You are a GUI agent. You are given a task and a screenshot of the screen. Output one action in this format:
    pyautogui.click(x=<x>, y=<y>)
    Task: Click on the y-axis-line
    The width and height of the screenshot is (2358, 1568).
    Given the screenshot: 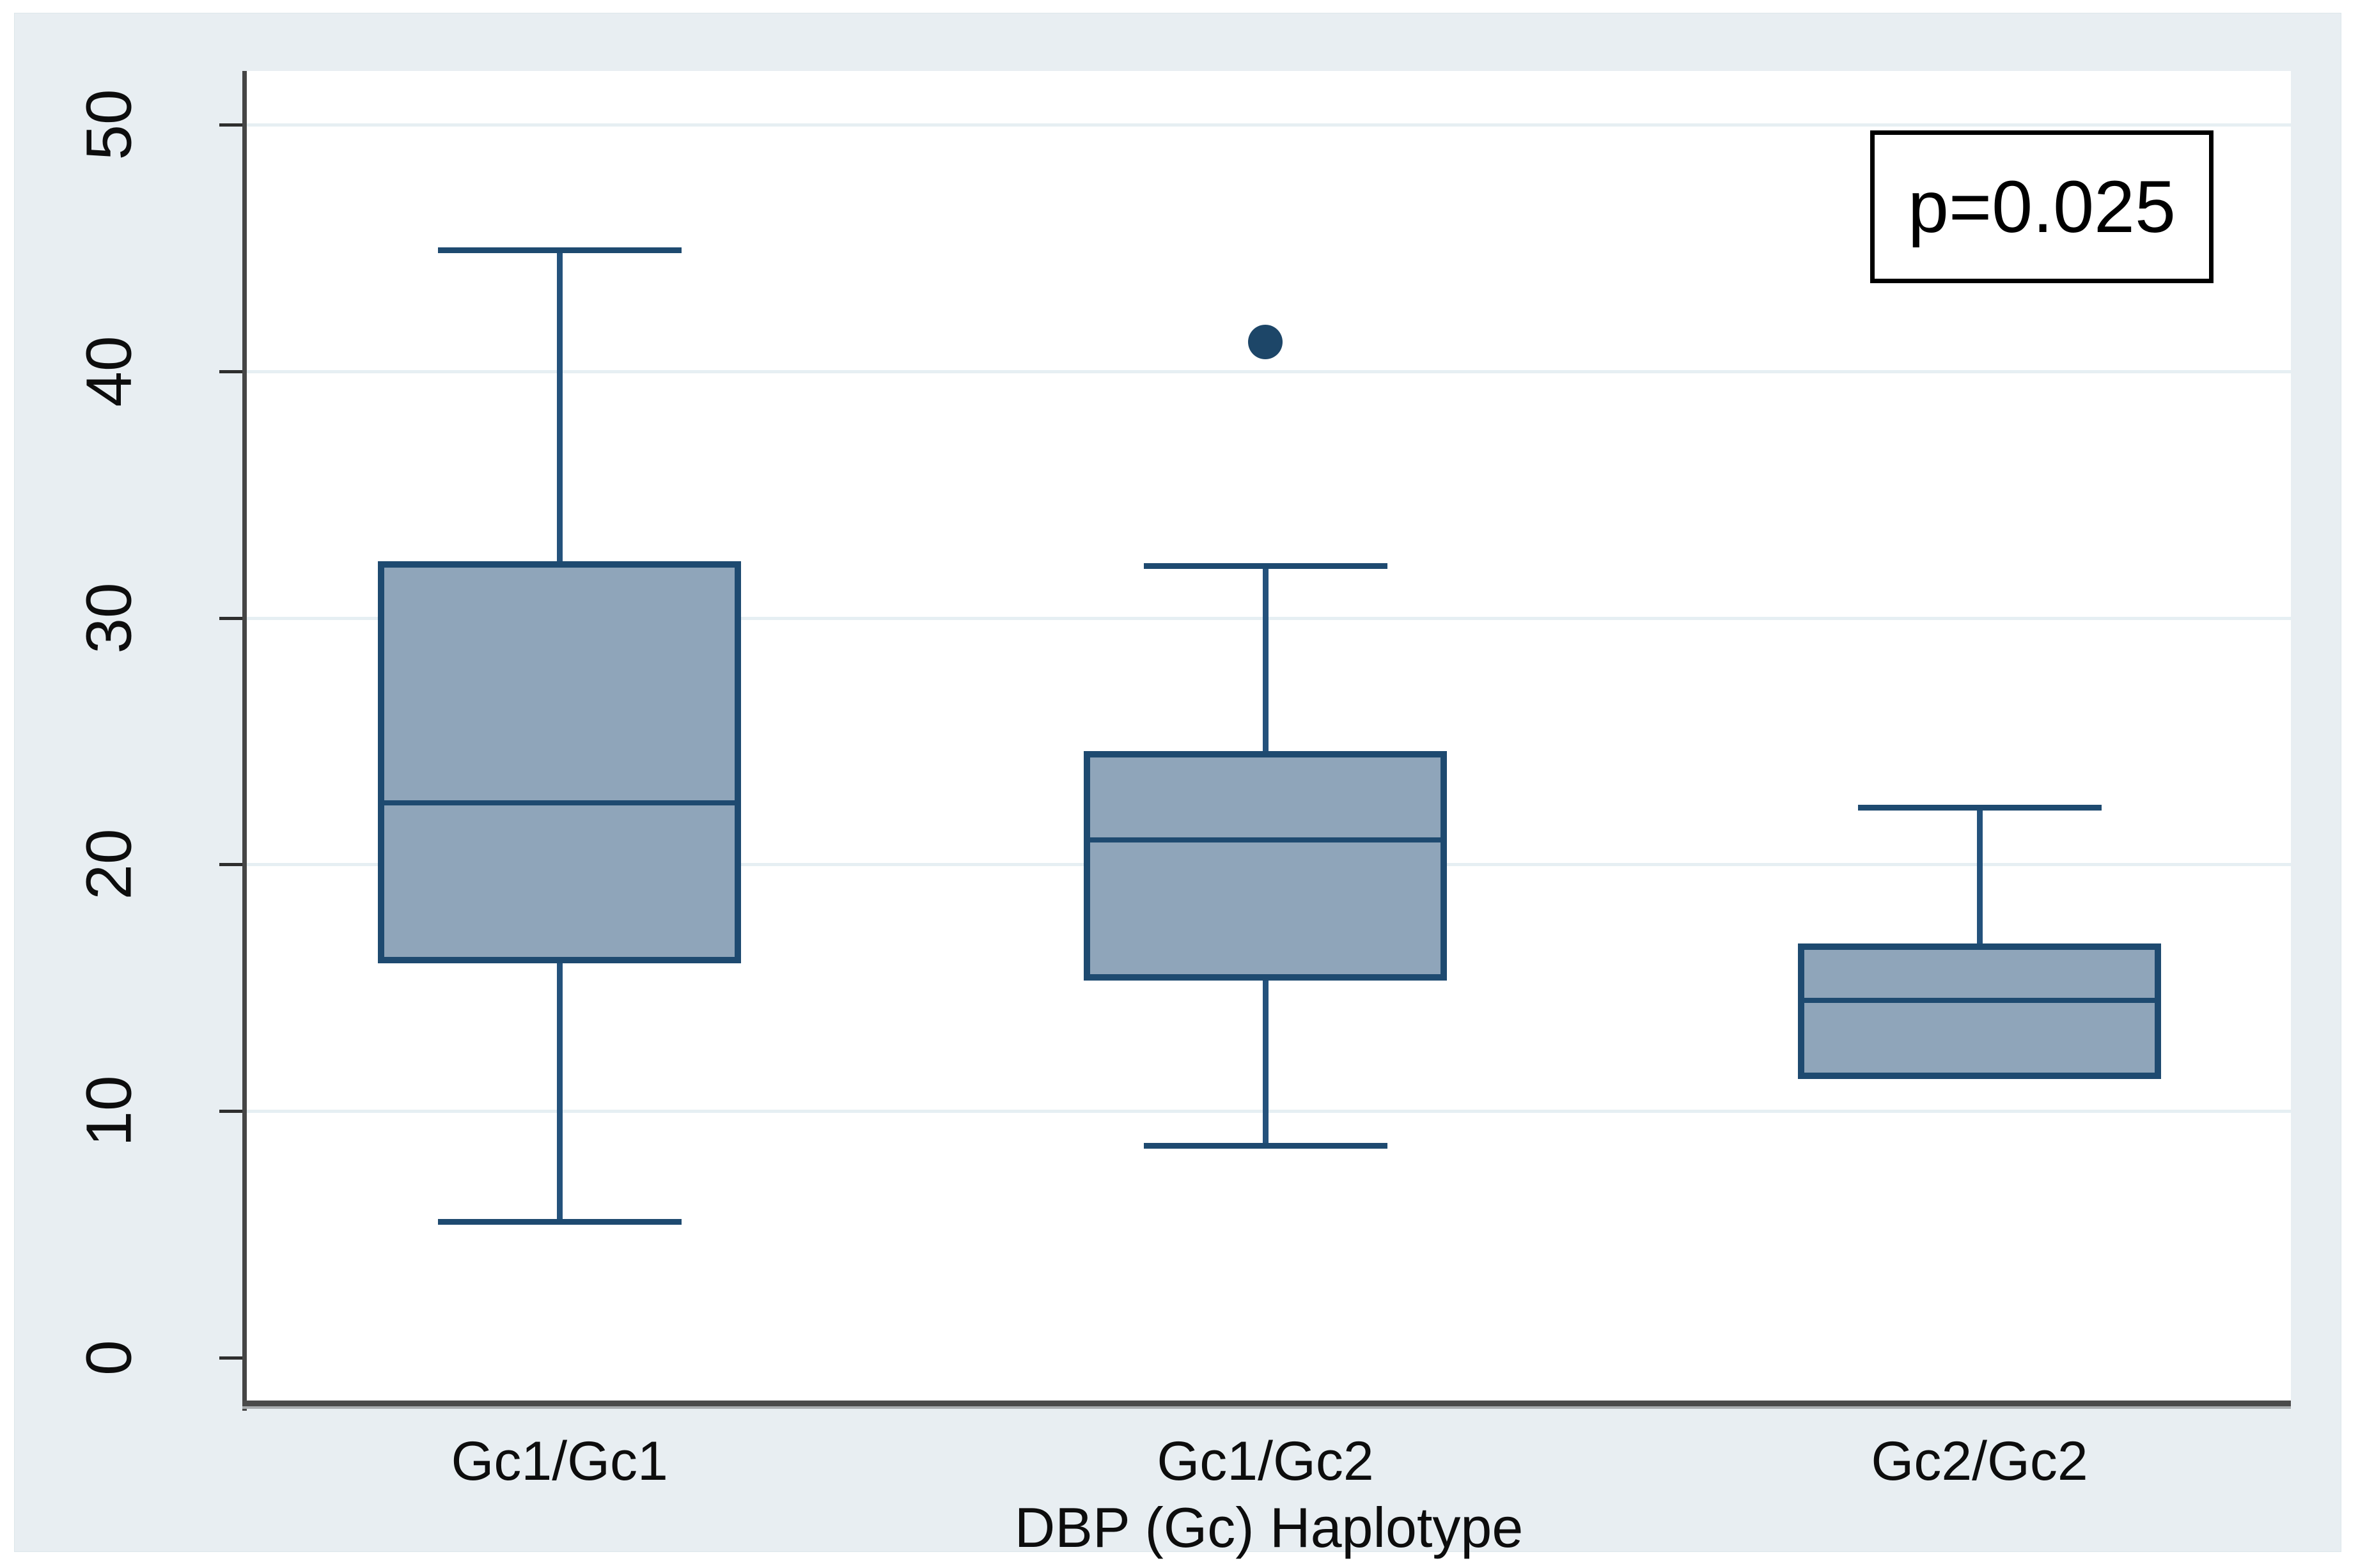 What is the action you would take?
    pyautogui.click(x=244, y=741)
    